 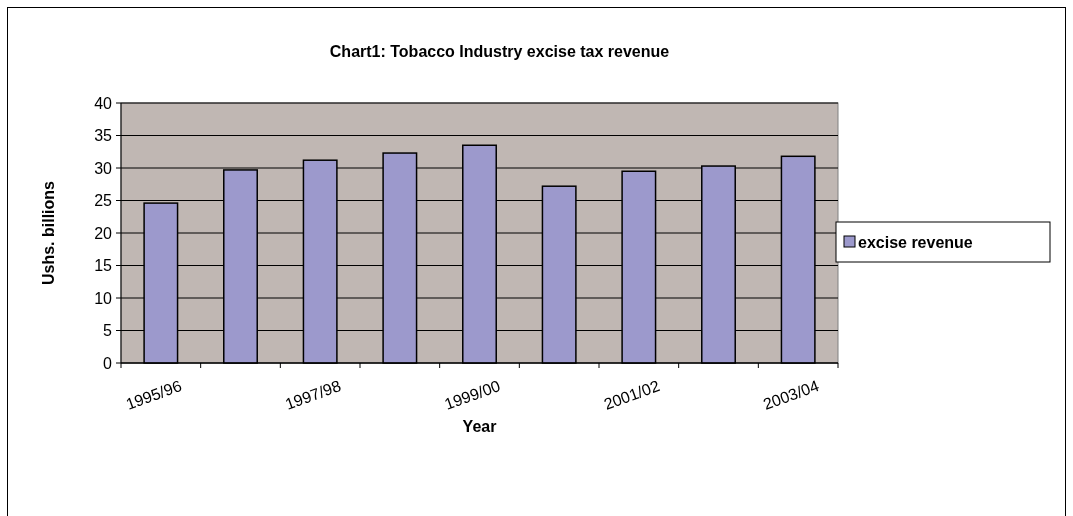 What do you see at coordinates (48, 233) in the screenshot?
I see `y-axis-title: Ushs. billions` at bounding box center [48, 233].